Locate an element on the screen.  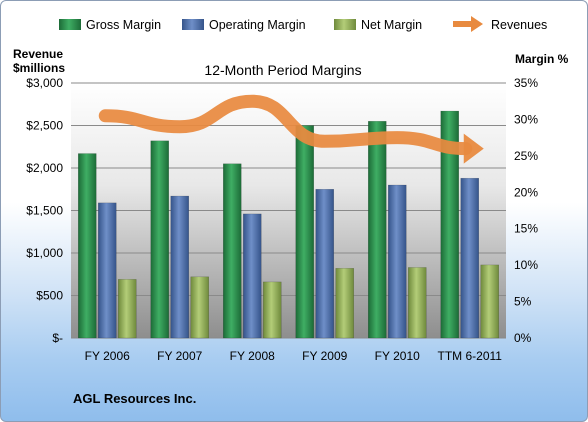
x-tick-label: FY 2010 is located at coordinates (397, 356).